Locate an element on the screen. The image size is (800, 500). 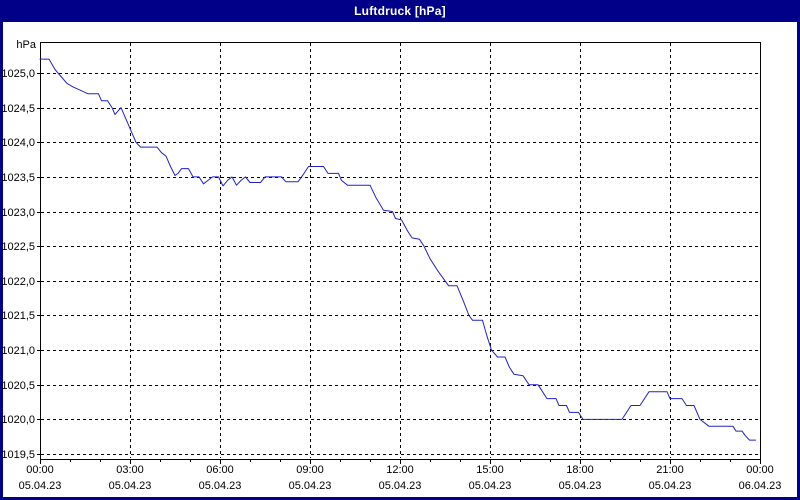
x-tick-time-label: 21:00 is located at coordinates (670, 470).